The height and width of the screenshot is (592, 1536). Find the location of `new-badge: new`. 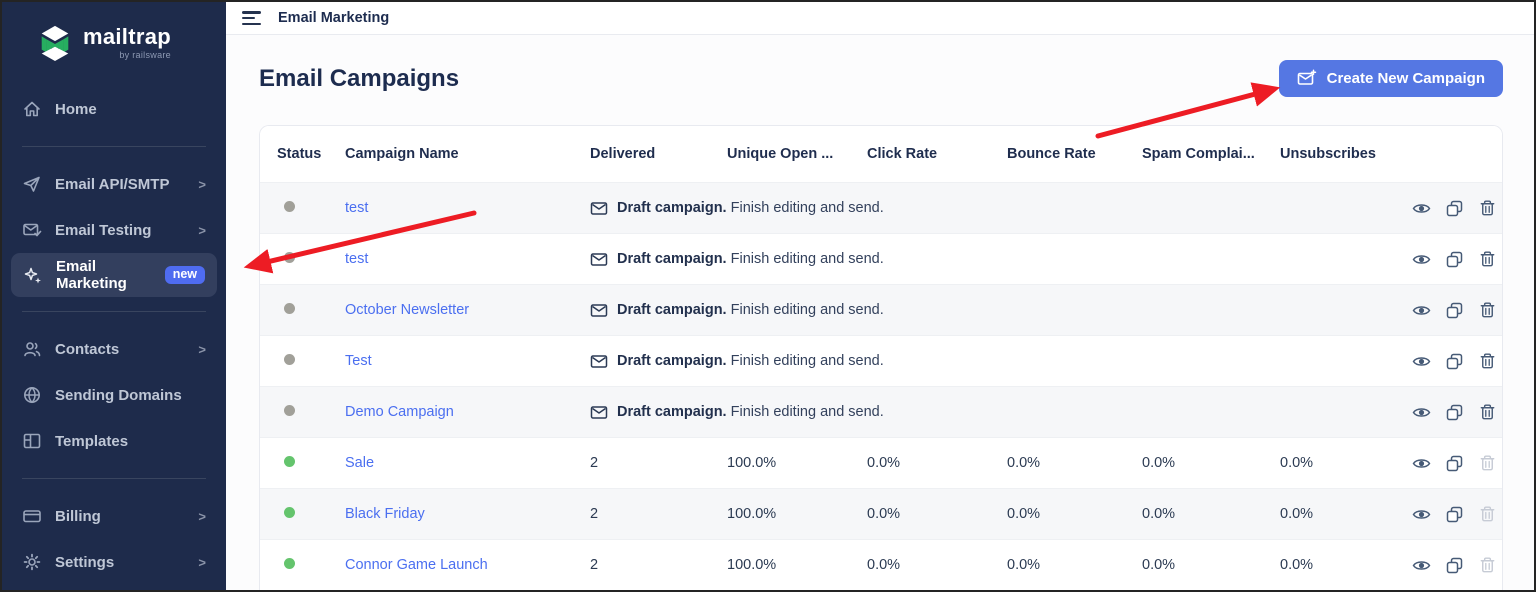

new-badge: new is located at coordinates (184, 275).